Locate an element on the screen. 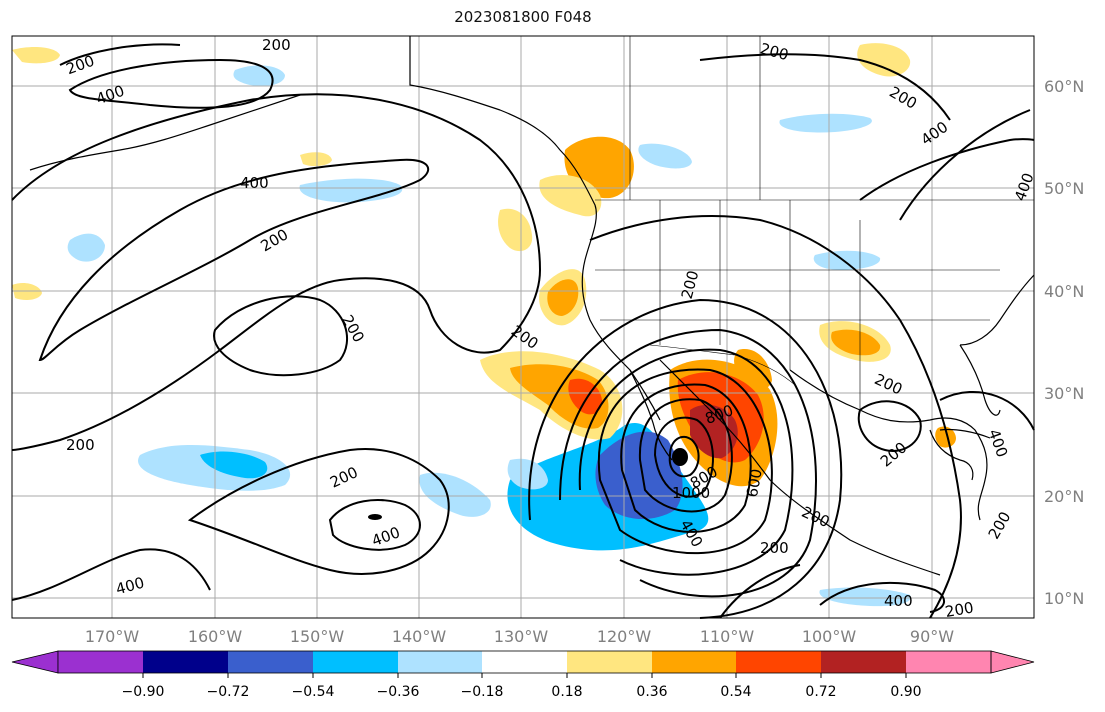 This screenshot has width=1105, height=712. contour-400-canada is located at coordinates (965, 165).